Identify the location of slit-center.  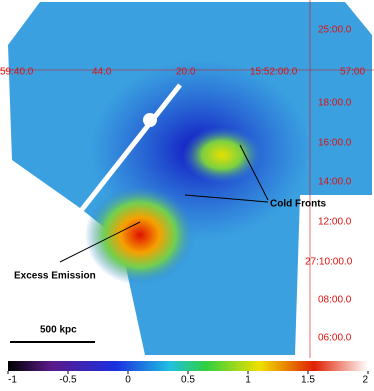
(150, 120).